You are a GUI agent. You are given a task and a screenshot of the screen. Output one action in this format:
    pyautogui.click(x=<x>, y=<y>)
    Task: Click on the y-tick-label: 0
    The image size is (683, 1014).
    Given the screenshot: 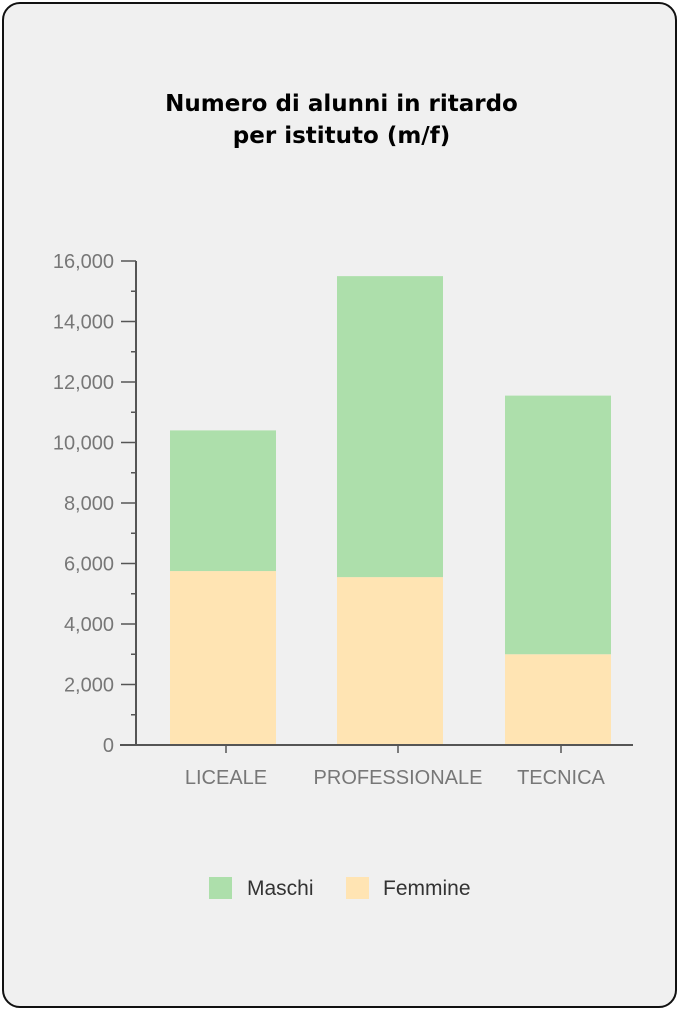 What is the action you would take?
    pyautogui.click(x=108, y=746)
    